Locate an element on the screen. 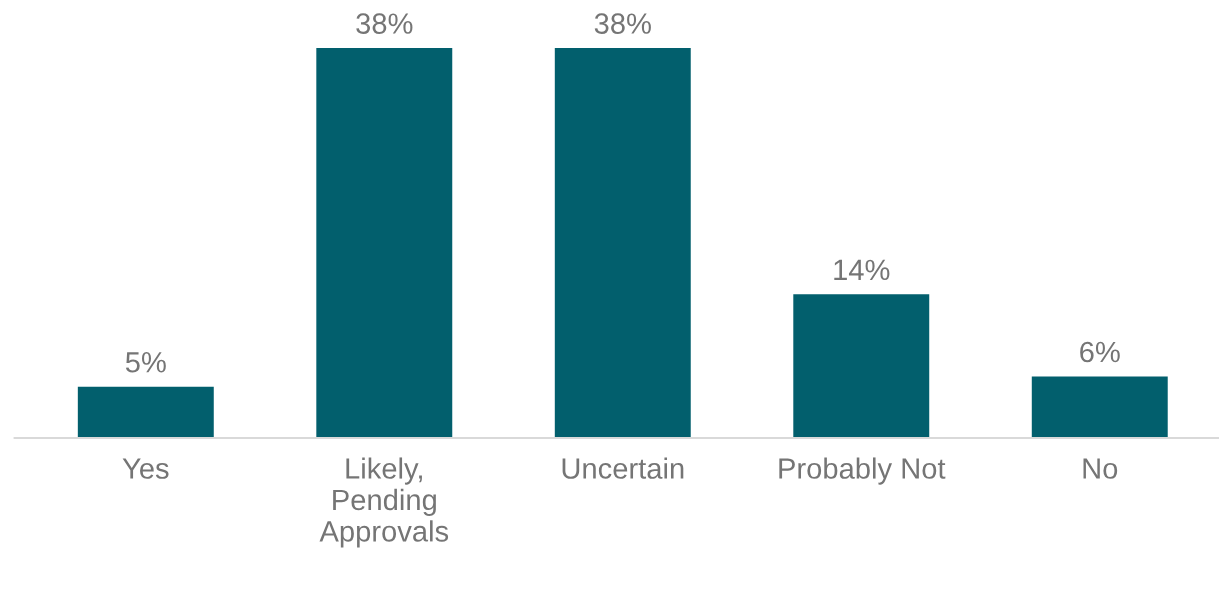 This screenshot has height=599, width=1219. data-label: 5% is located at coordinates (145, 362).